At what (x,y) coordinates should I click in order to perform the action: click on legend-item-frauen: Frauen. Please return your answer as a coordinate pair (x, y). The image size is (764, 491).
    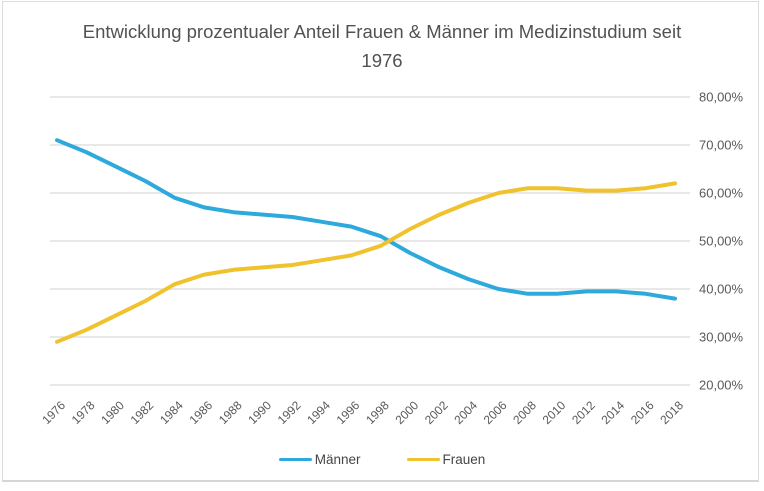
    Looking at the image, I should click on (446, 459).